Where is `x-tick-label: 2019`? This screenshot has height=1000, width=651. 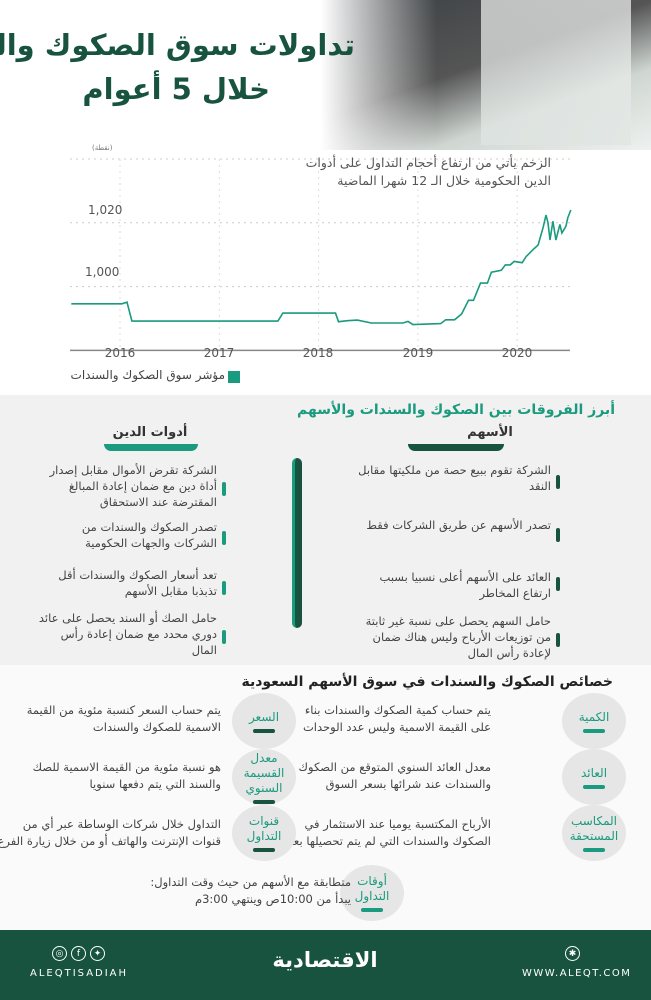
x-tick-label: 2019 is located at coordinates (418, 353).